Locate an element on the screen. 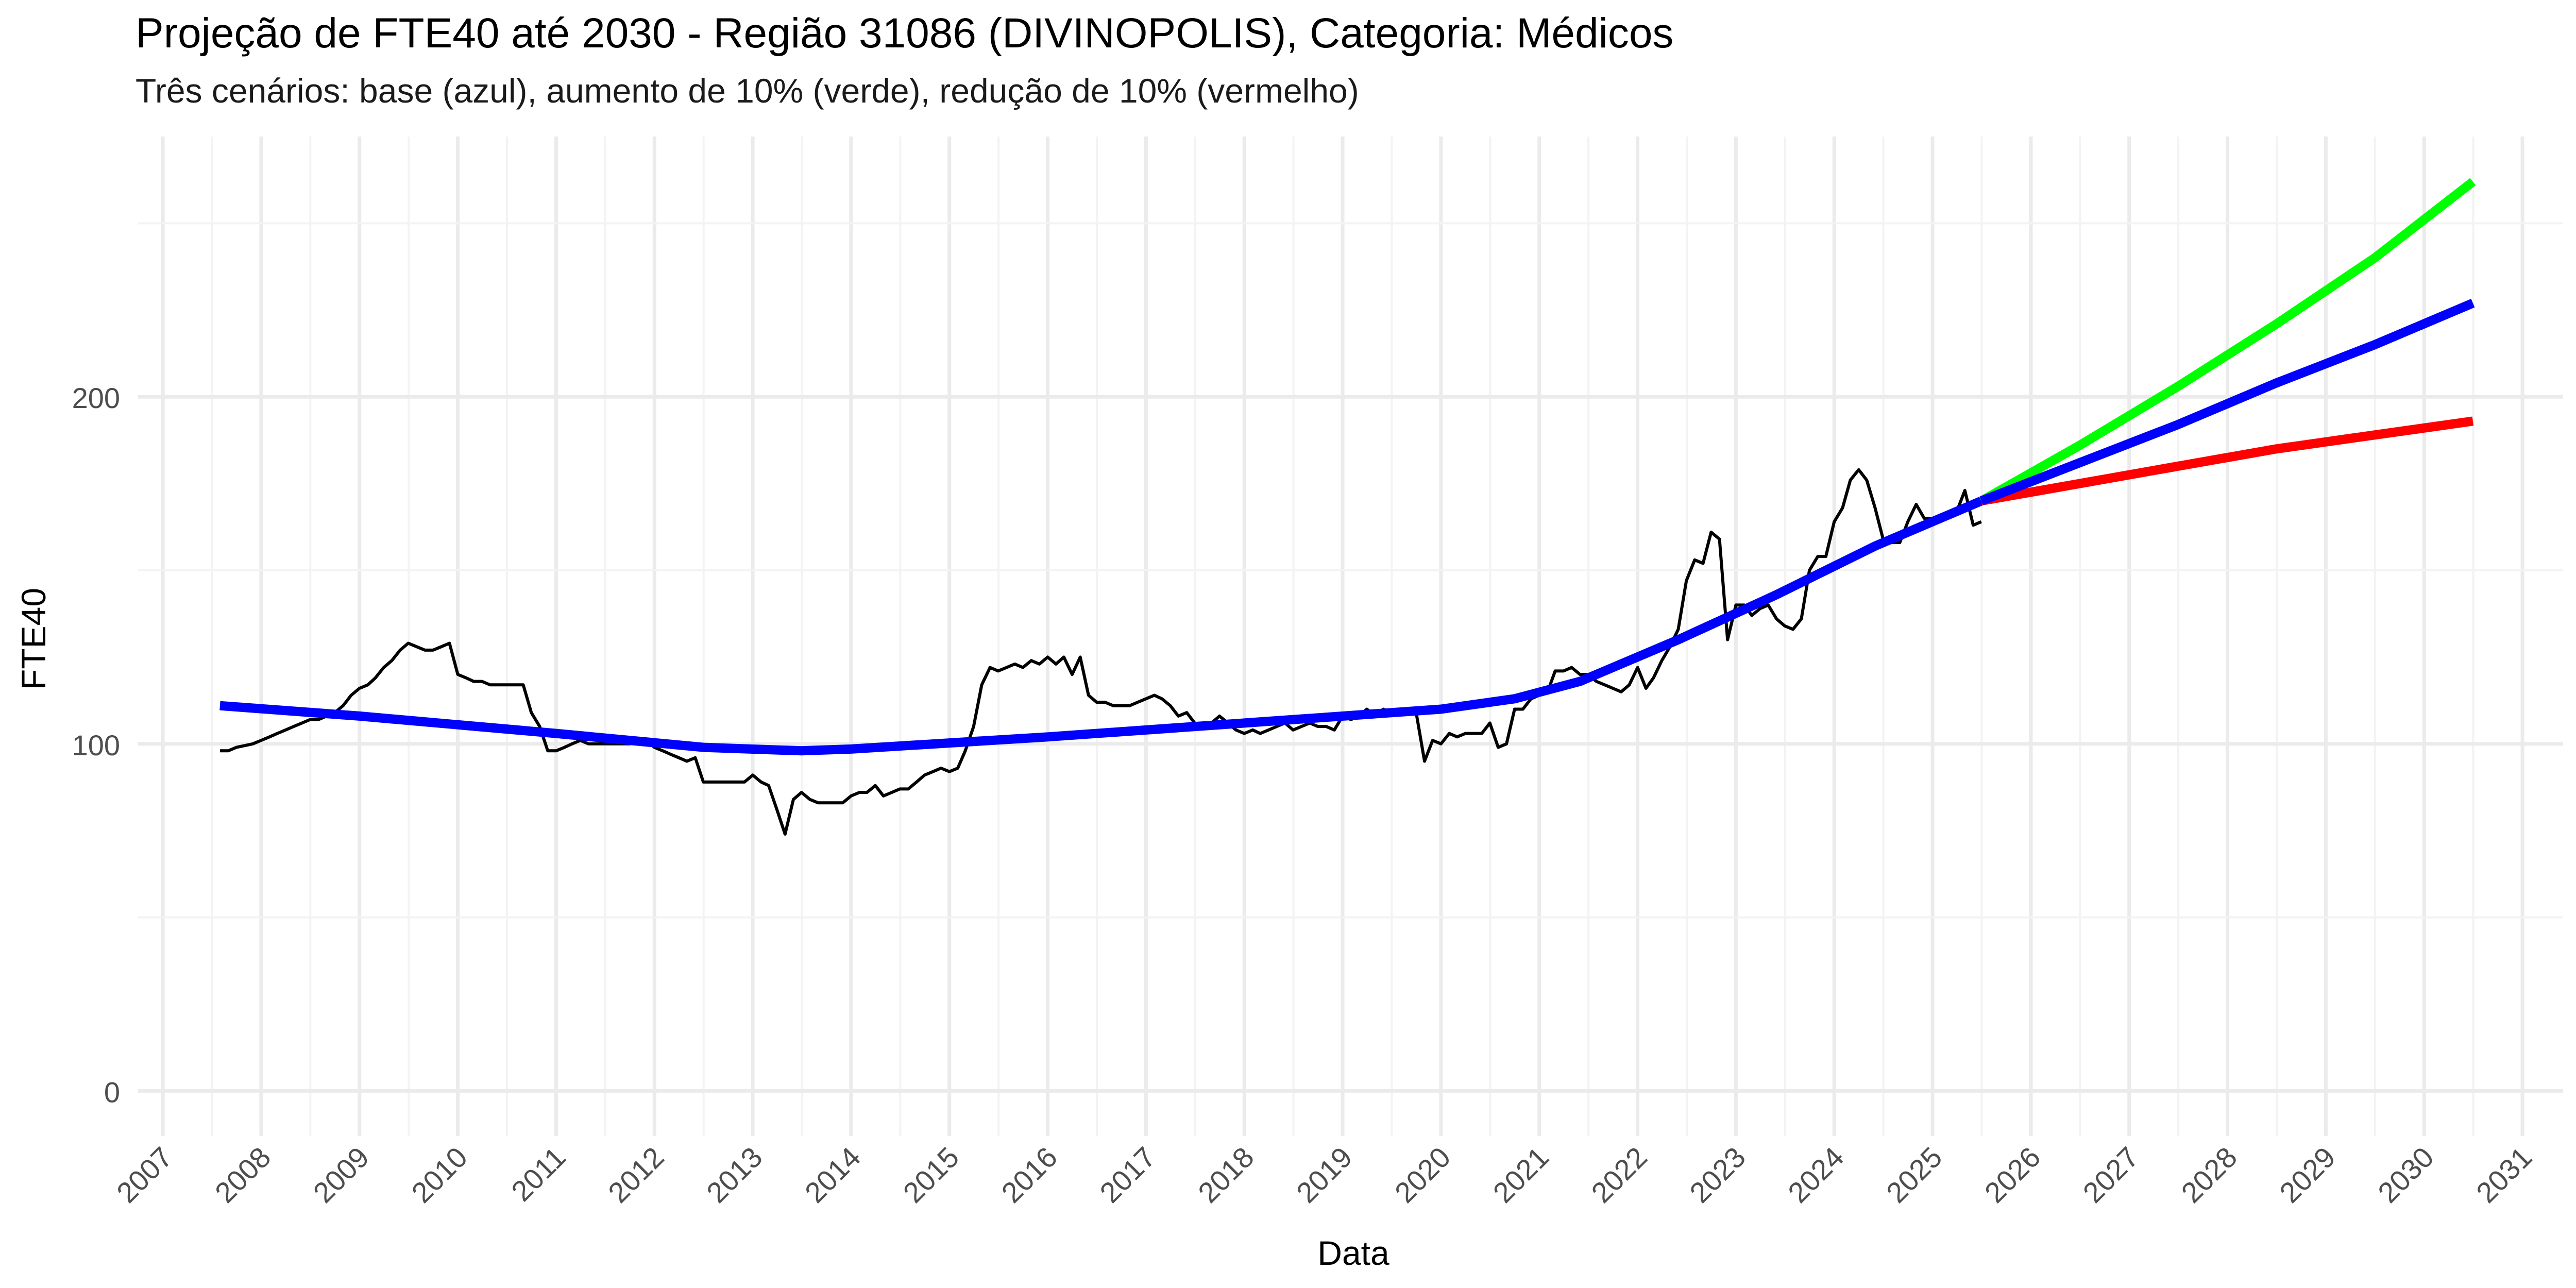  x-tick-label: 2009 is located at coordinates (341, 1175).